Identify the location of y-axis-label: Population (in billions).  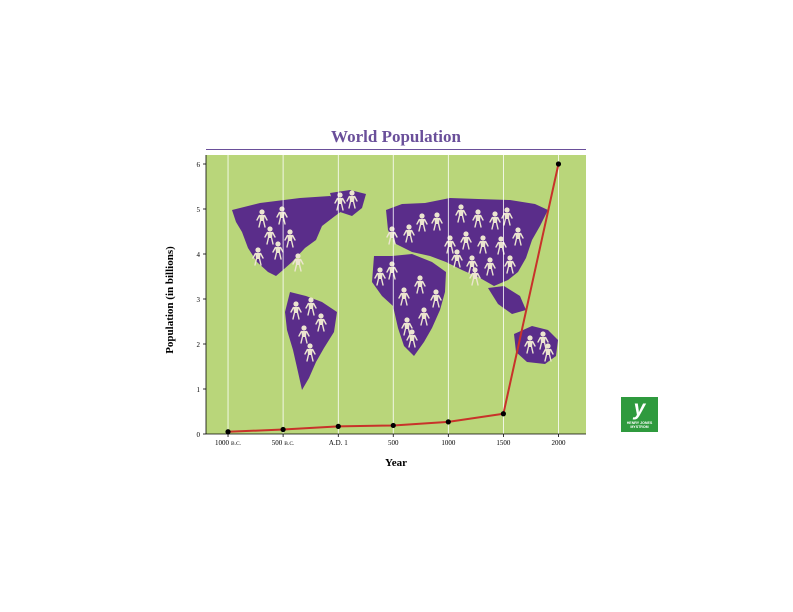
(170, 300).